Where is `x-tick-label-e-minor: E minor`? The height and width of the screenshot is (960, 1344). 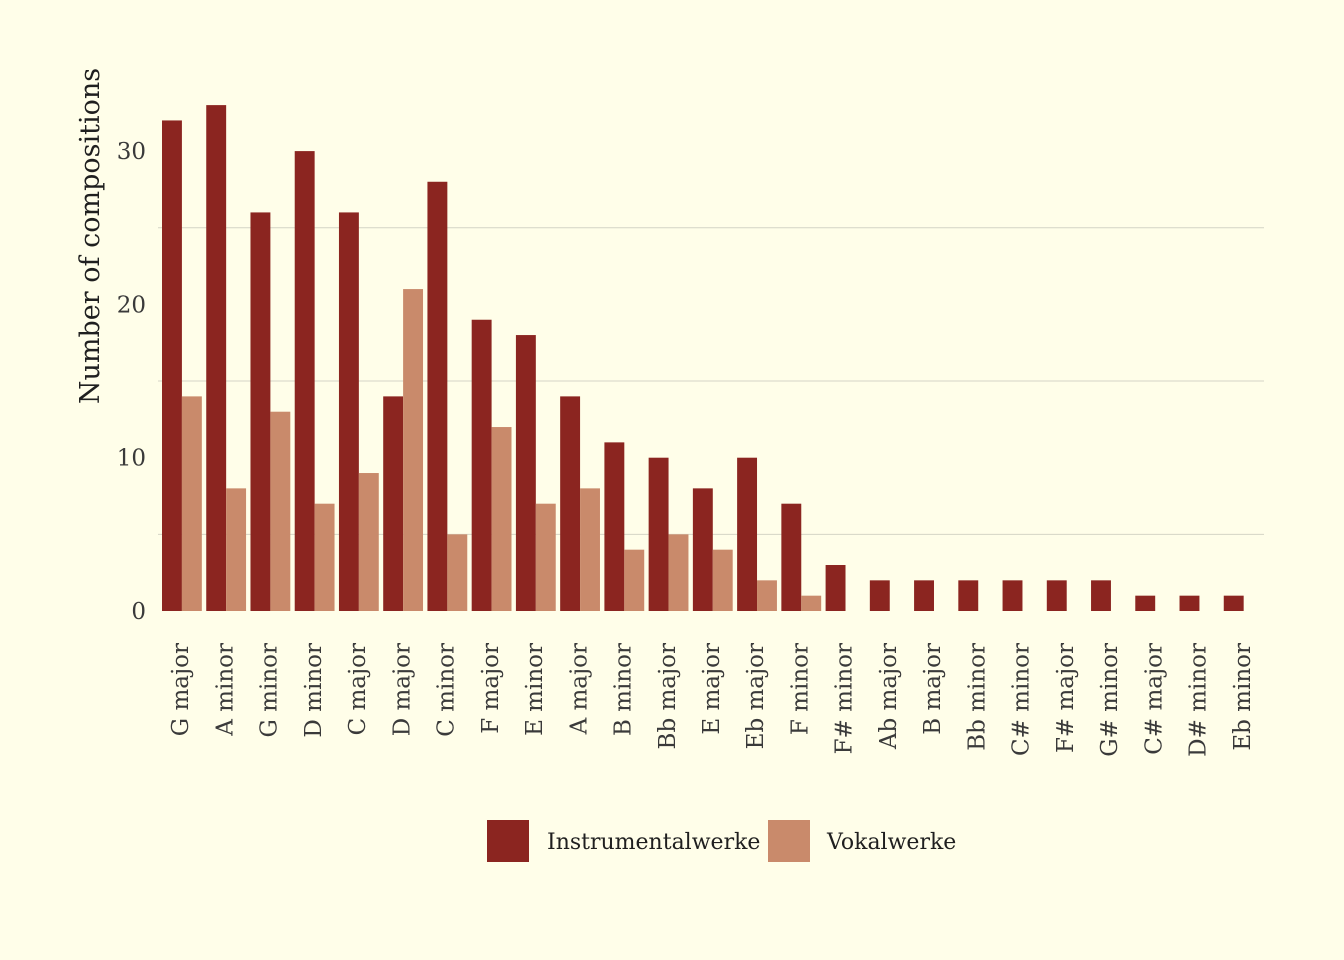 x-tick-label-e-minor: E minor is located at coordinates (535, 689).